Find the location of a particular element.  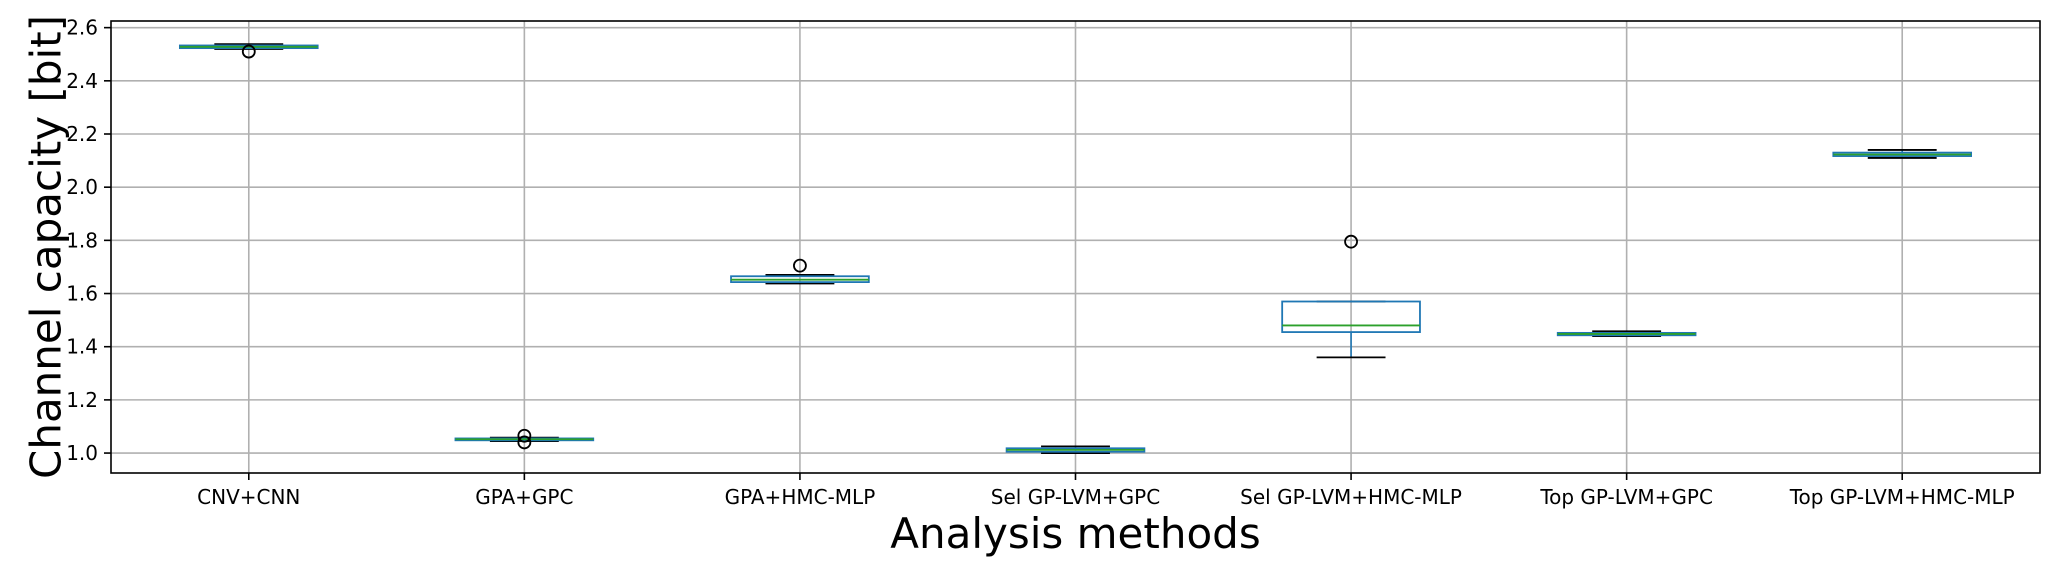

y-tick-label: 1.2 is located at coordinates (82, 400).